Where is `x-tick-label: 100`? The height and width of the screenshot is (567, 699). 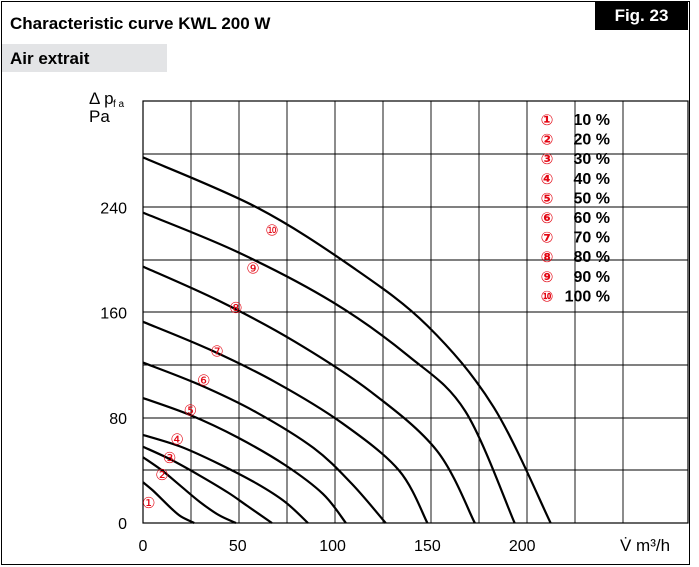
x-tick-label: 100 is located at coordinates (332, 546).